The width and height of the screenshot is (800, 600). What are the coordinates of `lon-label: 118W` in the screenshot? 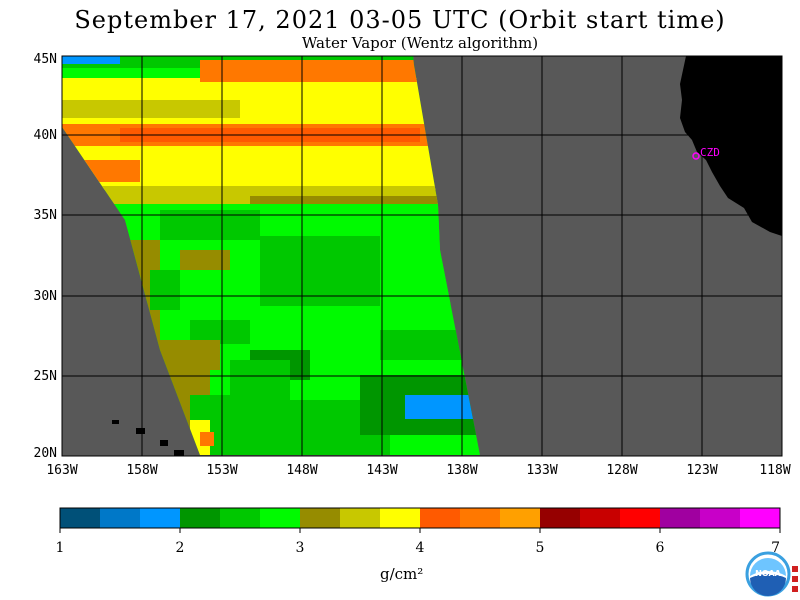 It's located at (774, 470).